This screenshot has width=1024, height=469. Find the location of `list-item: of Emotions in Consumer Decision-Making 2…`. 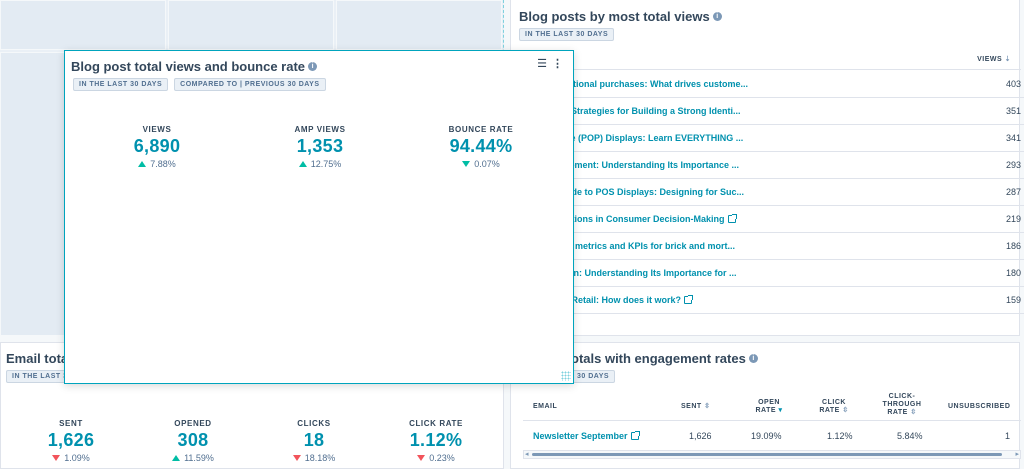

list-item: of Emotions in Consumer Decision-Making 2… is located at coordinates (782, 219).